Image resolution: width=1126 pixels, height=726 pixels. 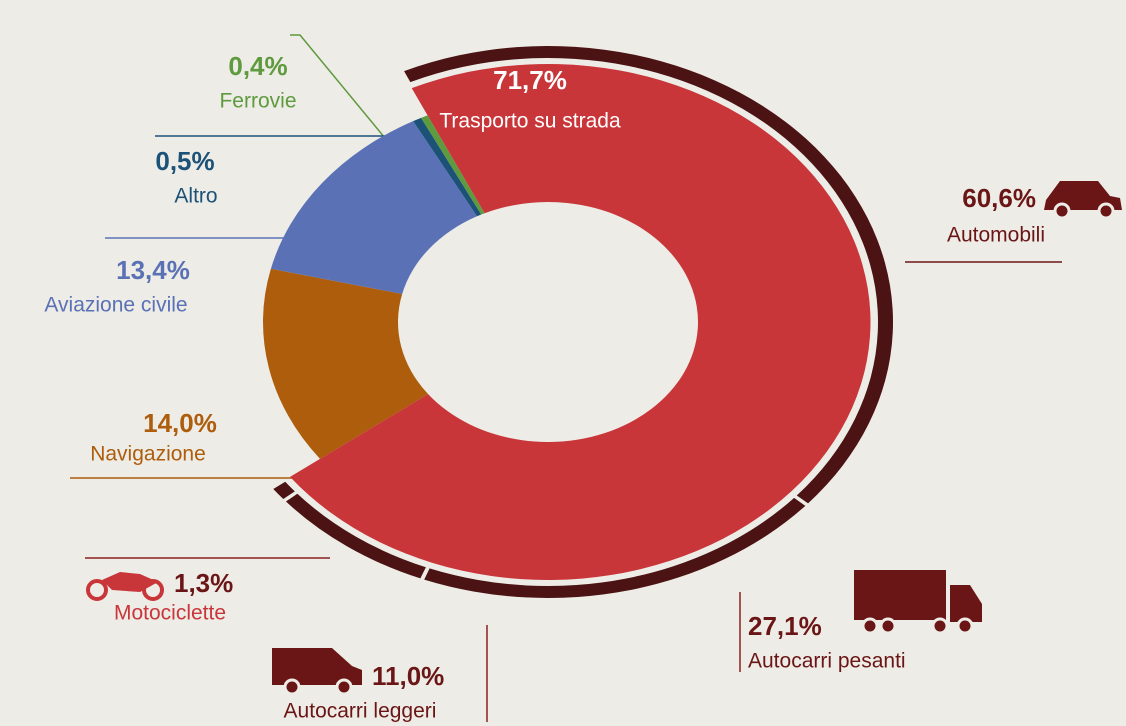 I want to click on van-icon, so click(x=317, y=672).